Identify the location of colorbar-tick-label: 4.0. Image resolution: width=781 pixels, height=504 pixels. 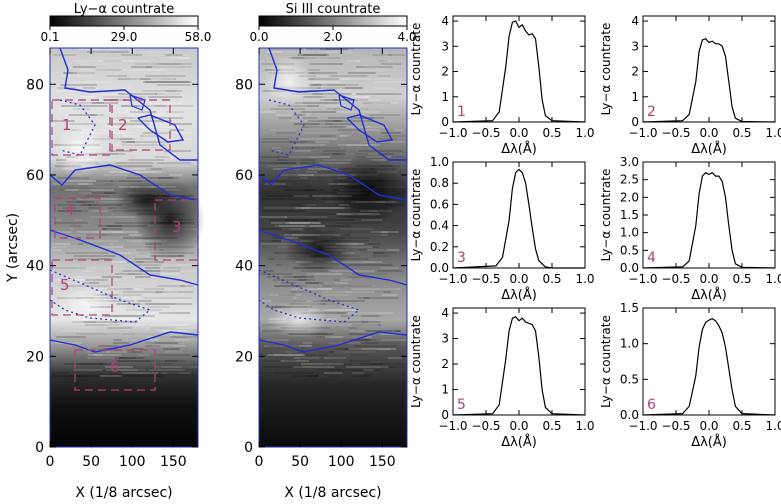
(406, 37).